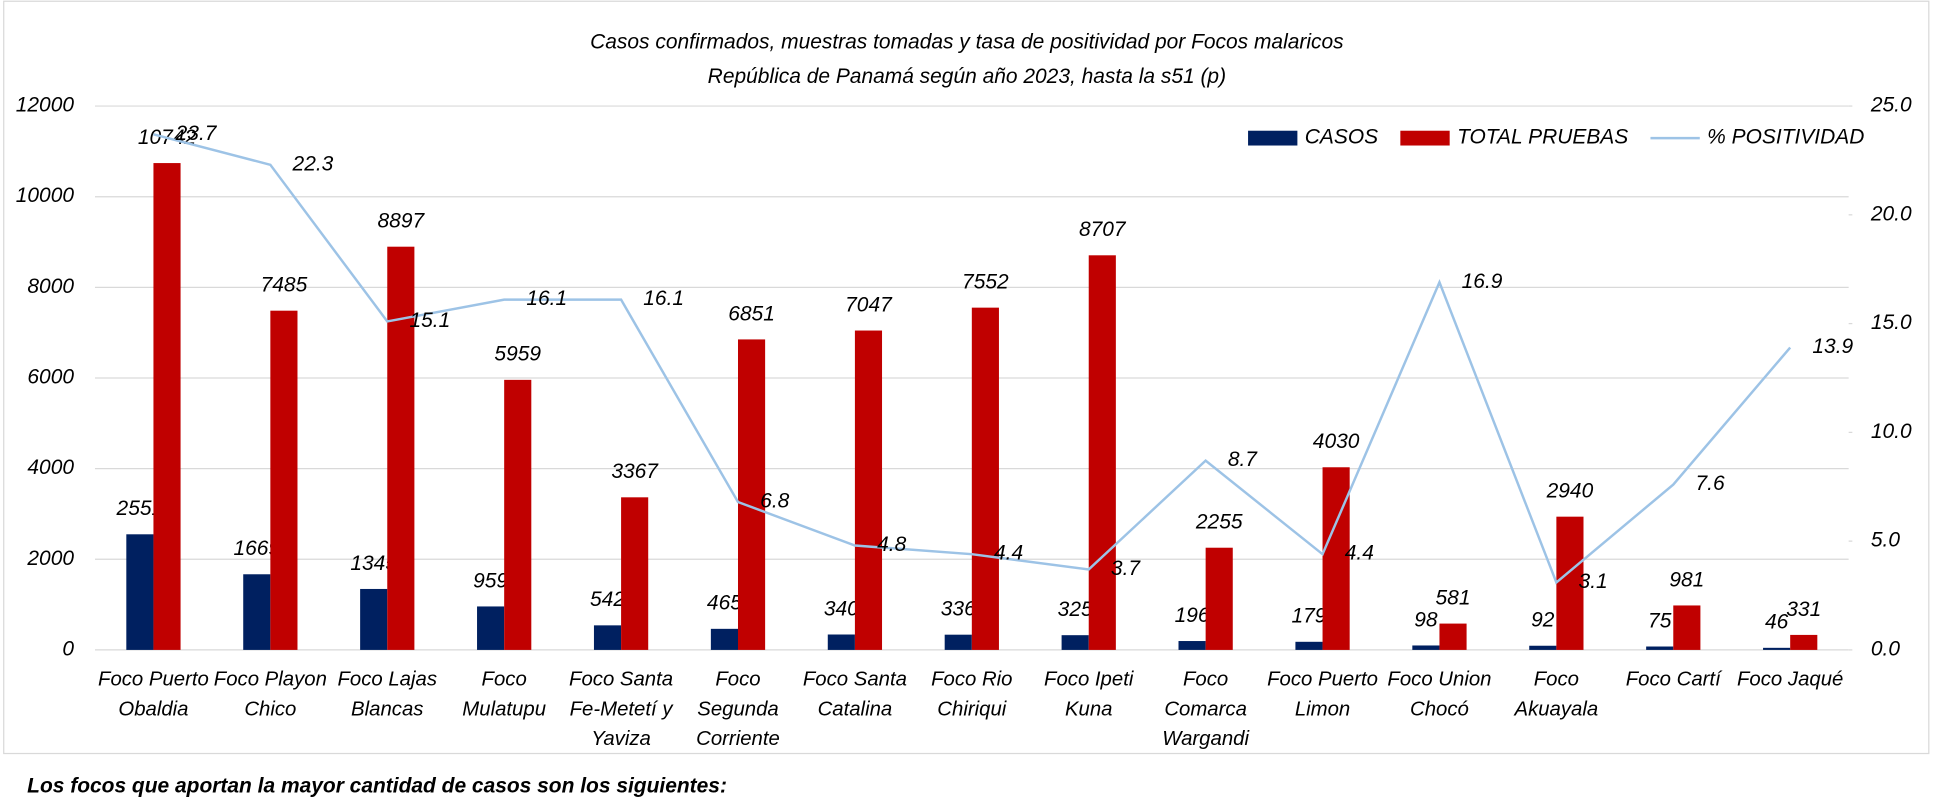  What do you see at coordinates (50, 467) in the screenshot?
I see `y-tick-label: 4000` at bounding box center [50, 467].